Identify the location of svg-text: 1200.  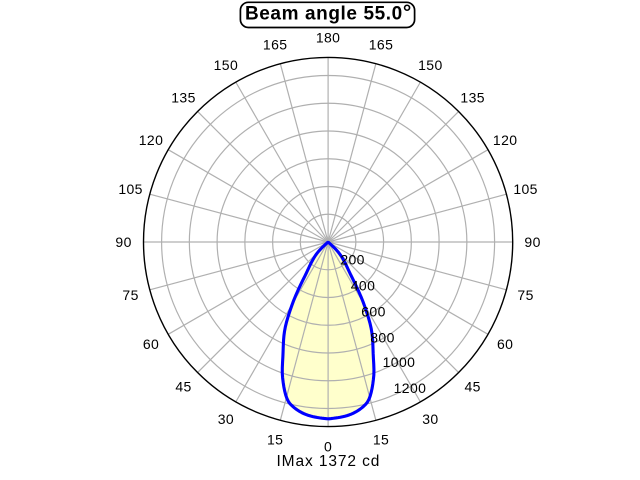
(410, 388).